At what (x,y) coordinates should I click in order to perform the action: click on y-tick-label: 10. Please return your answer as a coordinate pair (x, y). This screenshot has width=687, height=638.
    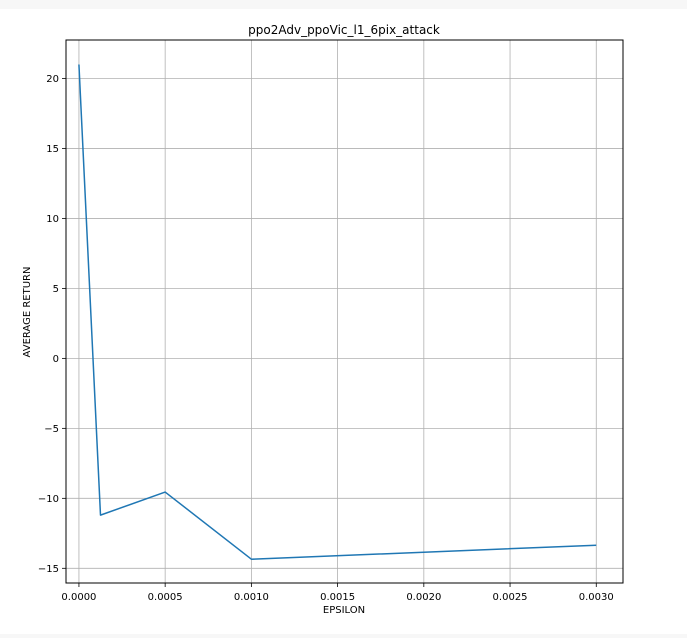
    Looking at the image, I should click on (52, 219).